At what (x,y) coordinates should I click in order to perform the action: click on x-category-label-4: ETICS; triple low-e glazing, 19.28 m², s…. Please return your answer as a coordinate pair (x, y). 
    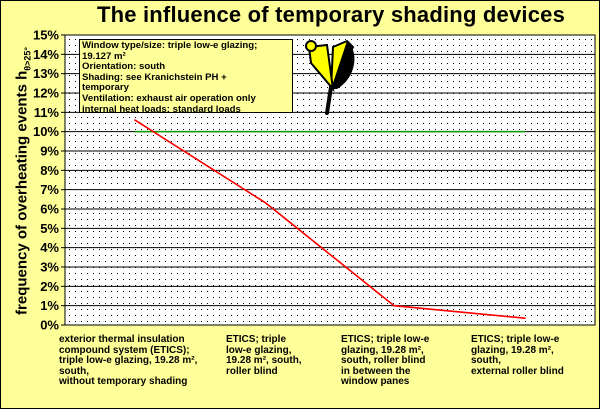
    Looking at the image, I should click on (517, 355).